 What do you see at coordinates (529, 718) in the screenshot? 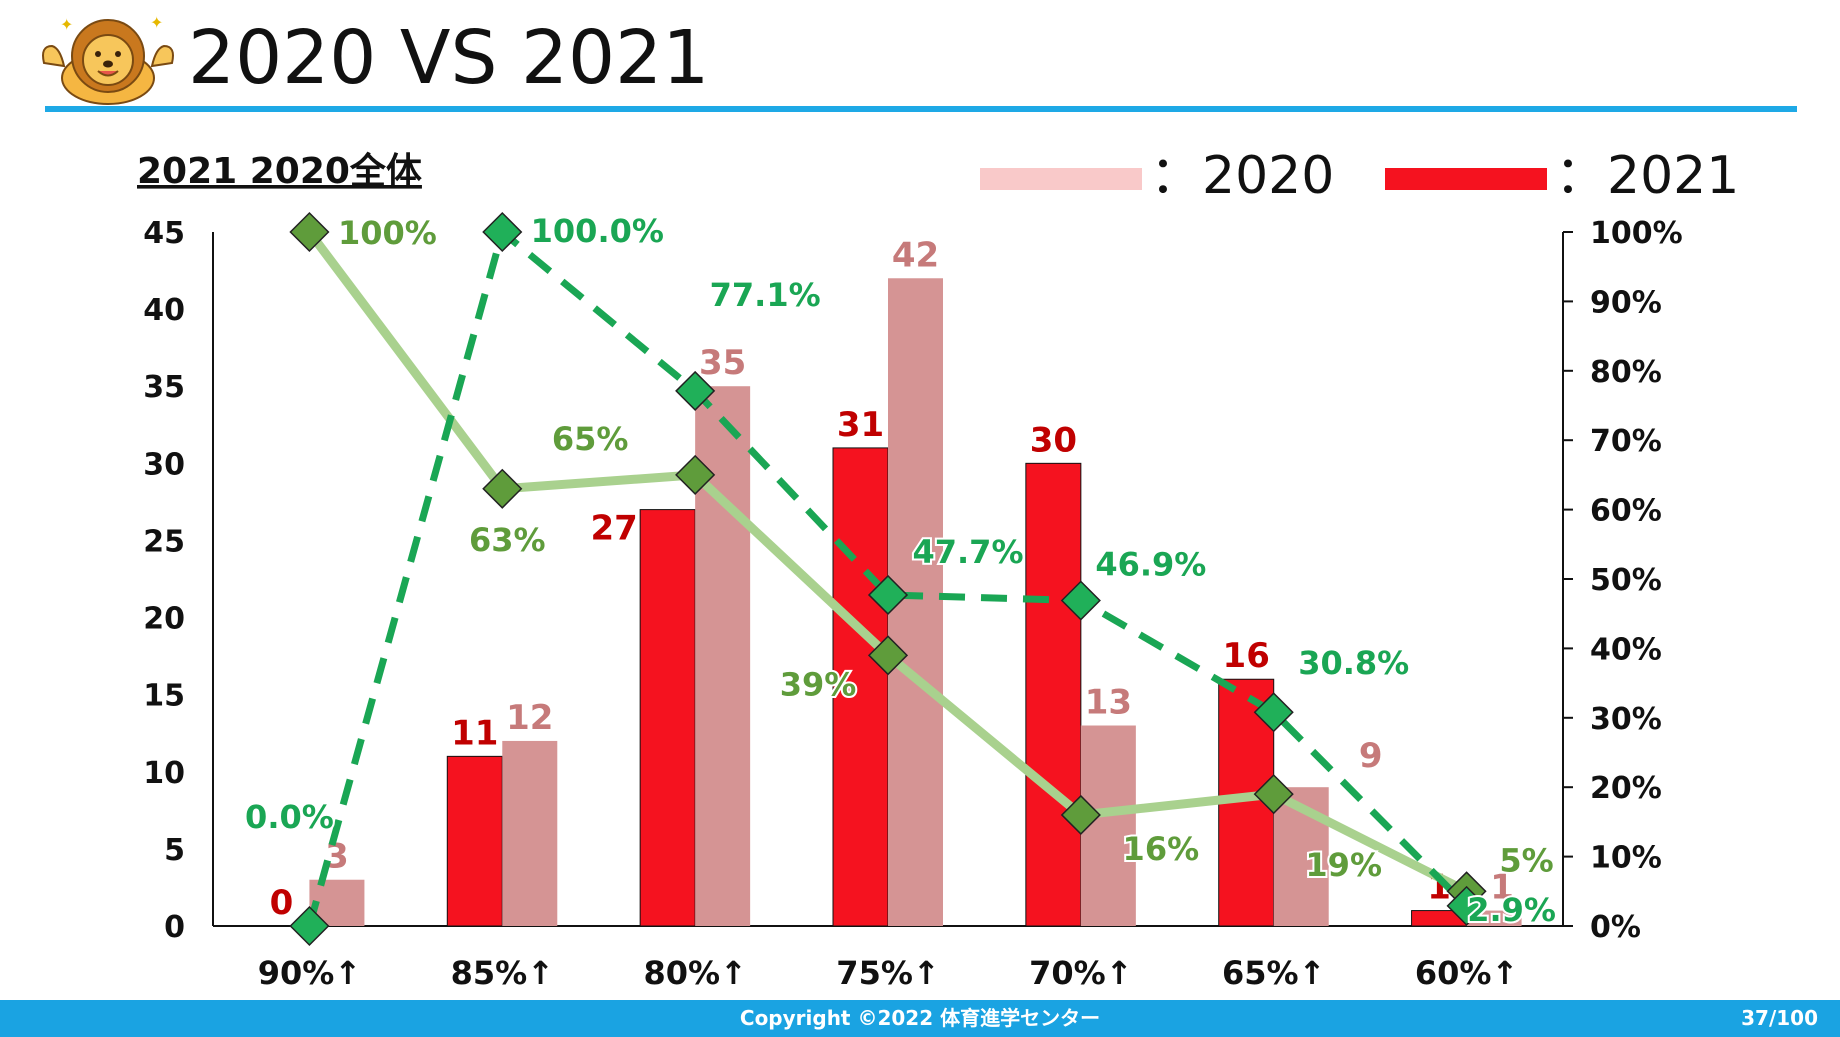
I see `bar-2020-label: 12` at bounding box center [529, 718].